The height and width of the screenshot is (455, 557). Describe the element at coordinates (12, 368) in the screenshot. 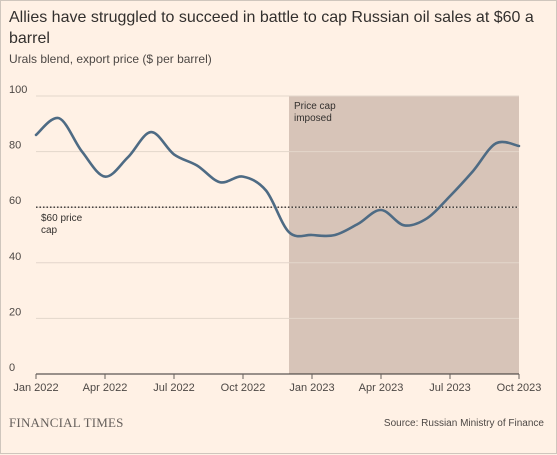

I see `y-tick-label-0: 0` at that location.